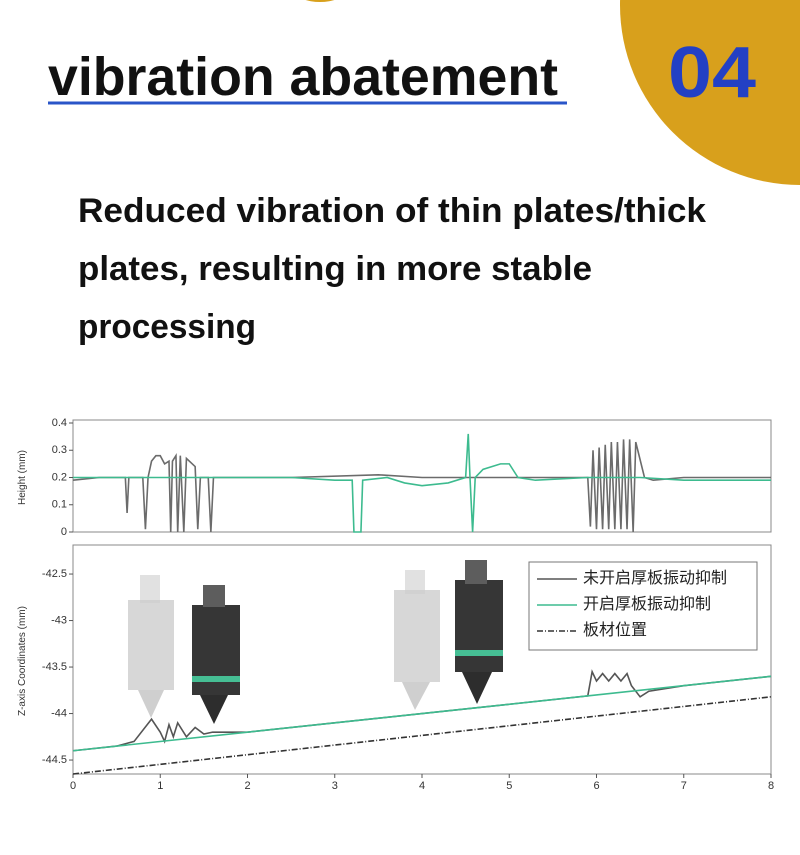 This screenshot has width=800, height=855. I want to click on description-line: processing, so click(167, 327).